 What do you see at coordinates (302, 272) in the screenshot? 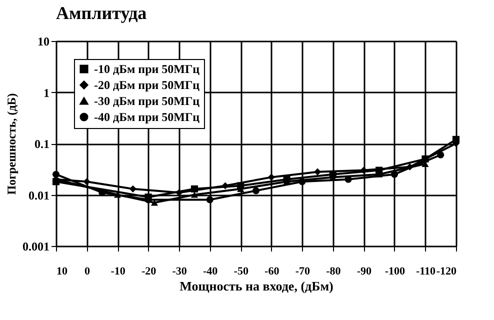
I see `x-tick-label: -70` at bounding box center [302, 272].